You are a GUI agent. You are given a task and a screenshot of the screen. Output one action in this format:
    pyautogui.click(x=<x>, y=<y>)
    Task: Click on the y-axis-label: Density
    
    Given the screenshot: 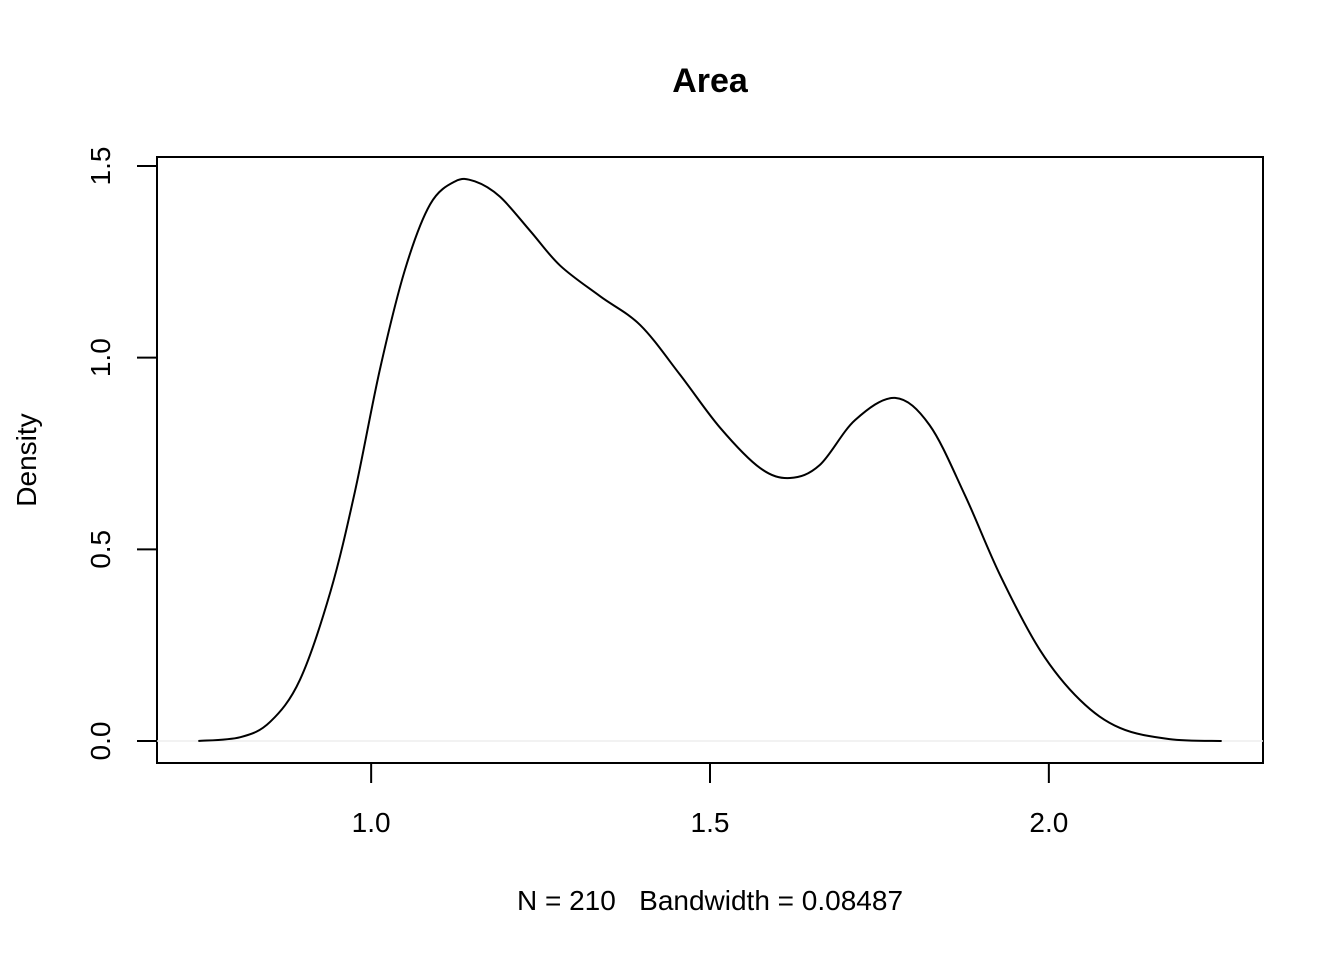 What is the action you would take?
    pyautogui.click(x=26, y=459)
    